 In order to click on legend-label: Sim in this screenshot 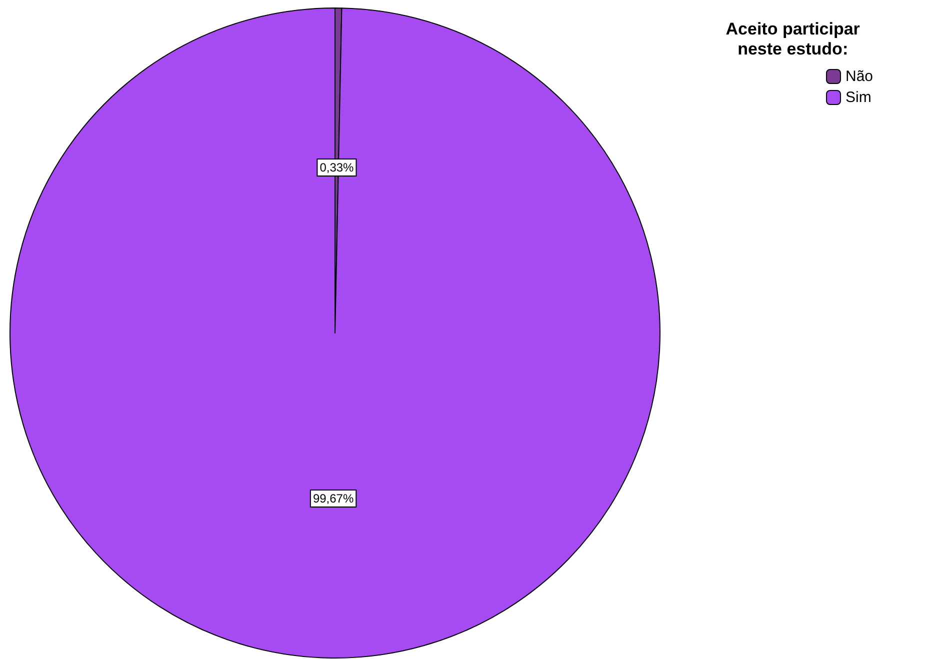, I will do `click(858, 97)`.